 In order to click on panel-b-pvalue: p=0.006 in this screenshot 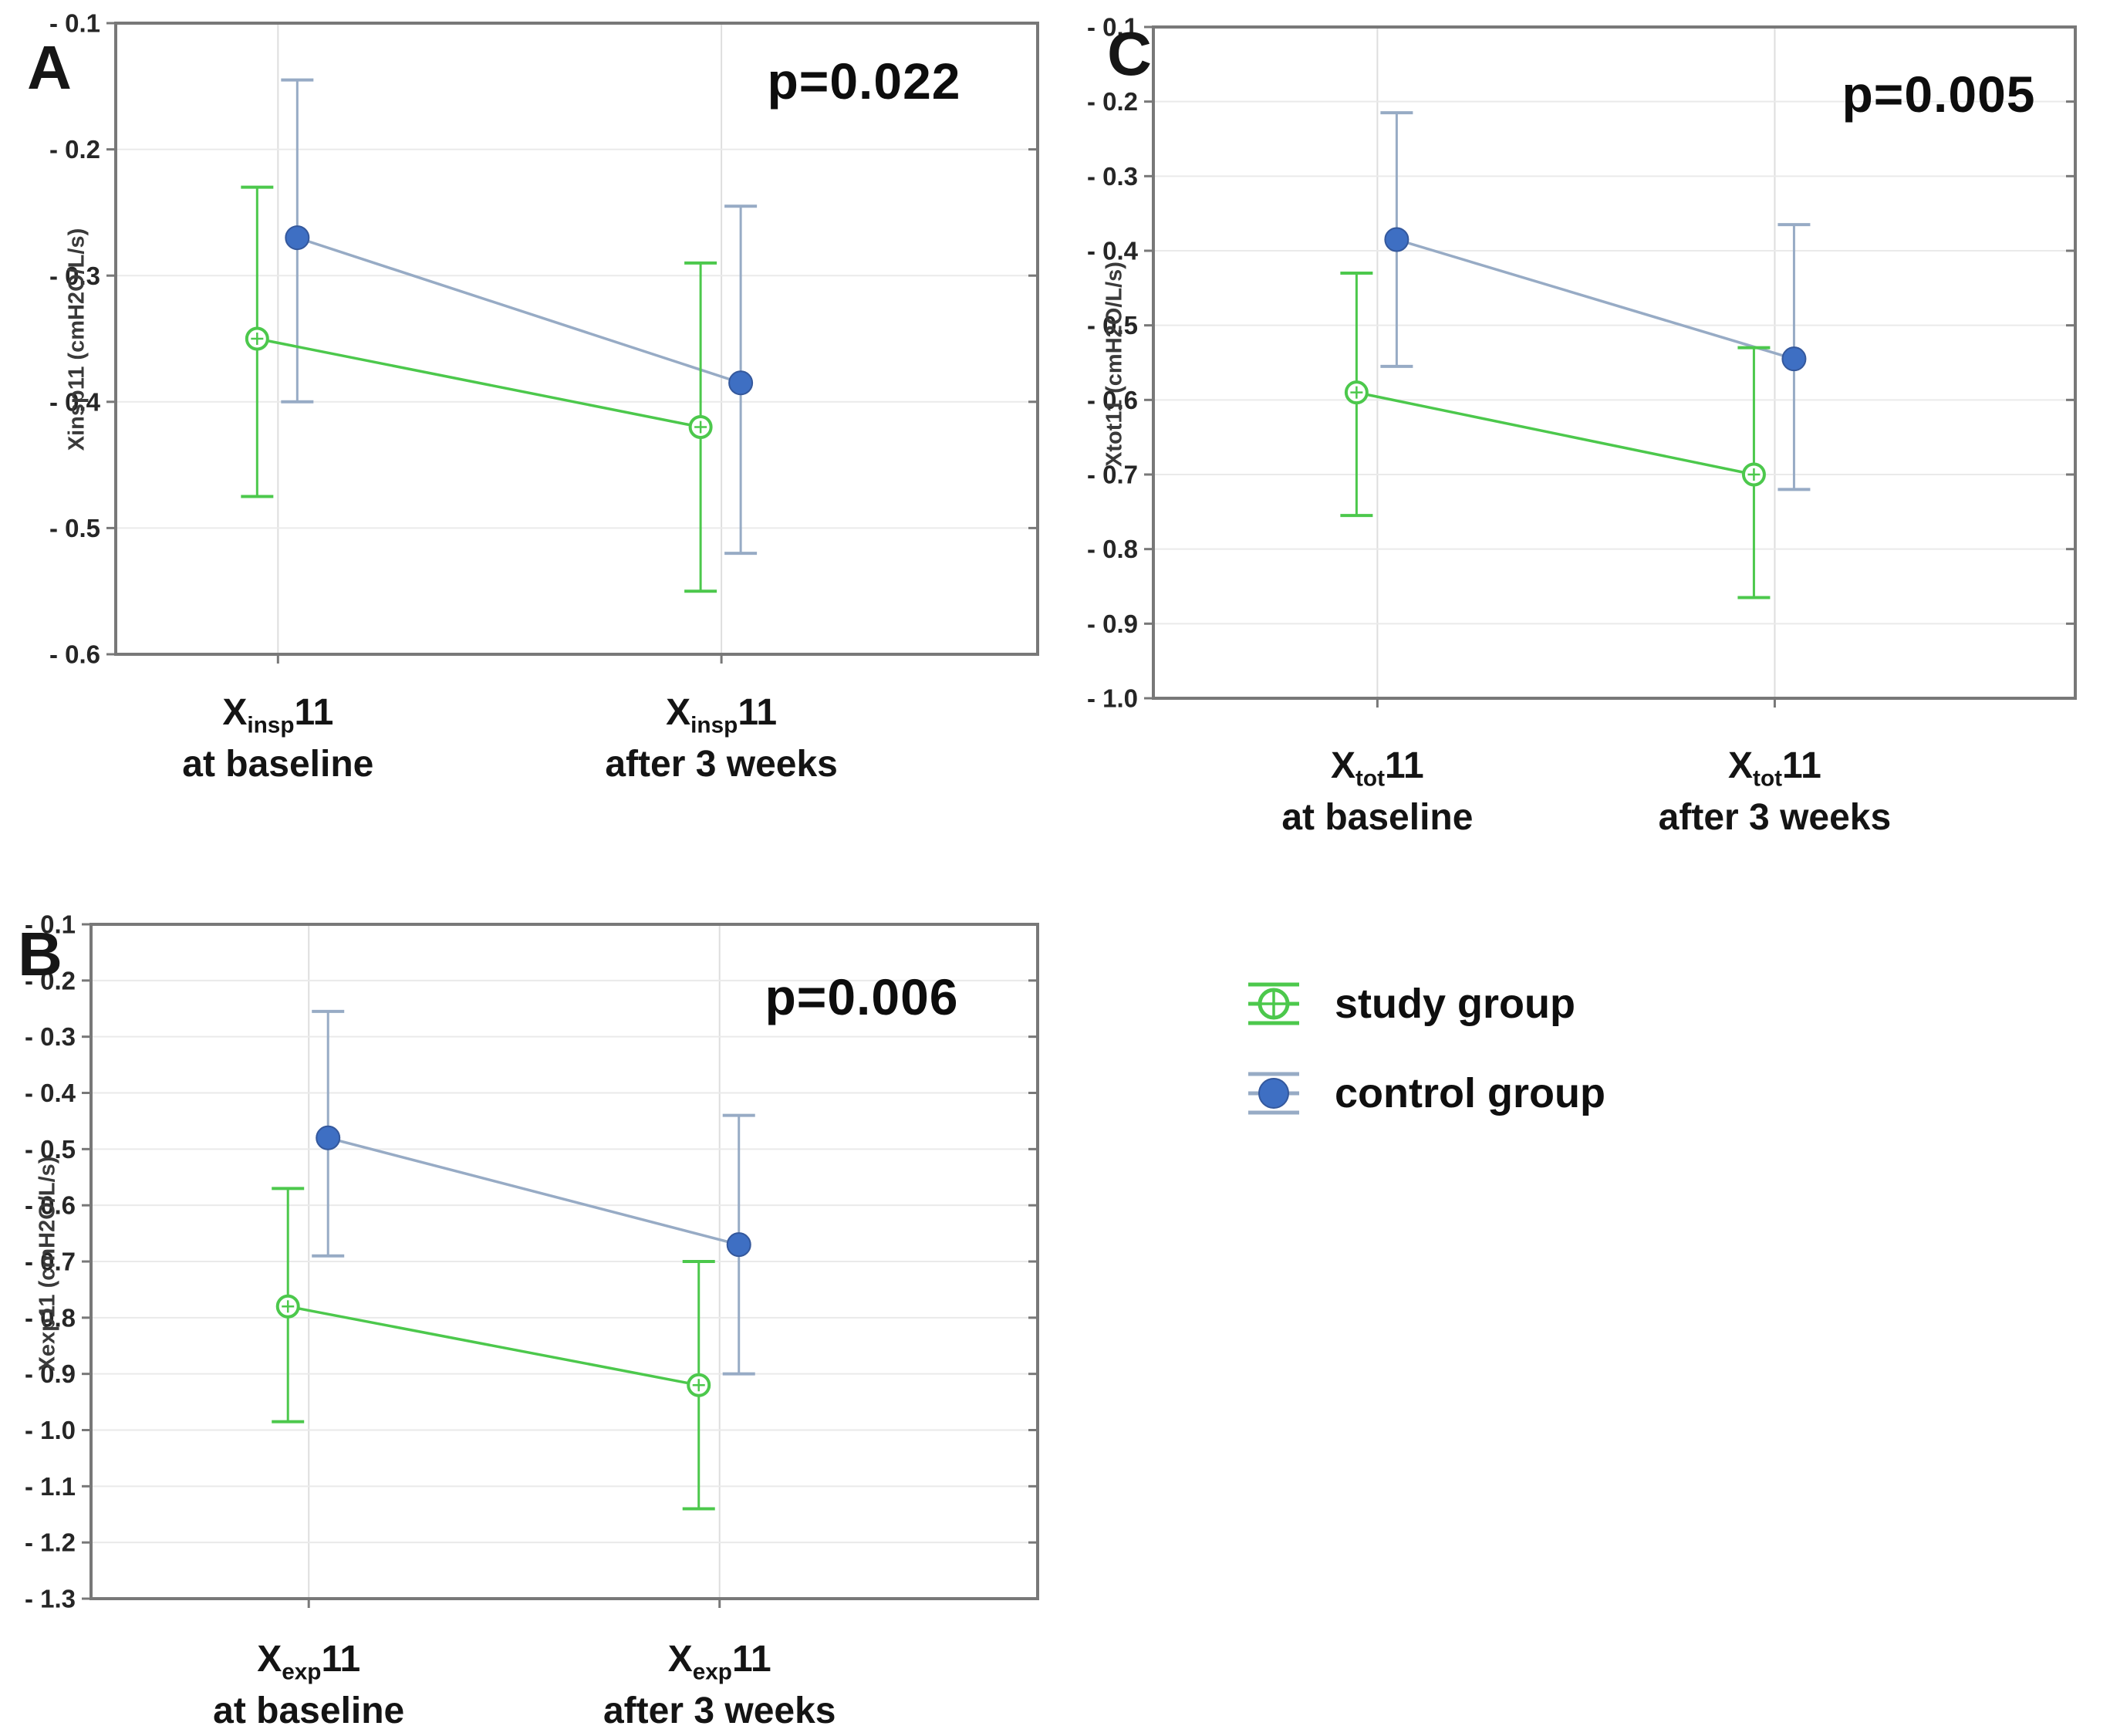, I will do `click(862, 996)`.